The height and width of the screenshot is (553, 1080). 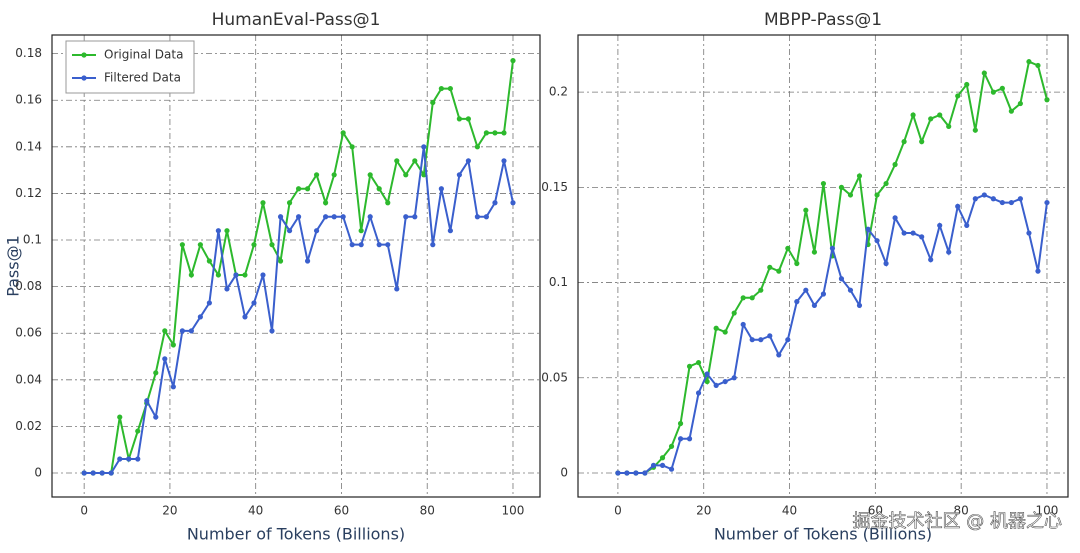 What do you see at coordinates (13, 266) in the screenshot?
I see `y-axis-label: Pass@1` at bounding box center [13, 266].